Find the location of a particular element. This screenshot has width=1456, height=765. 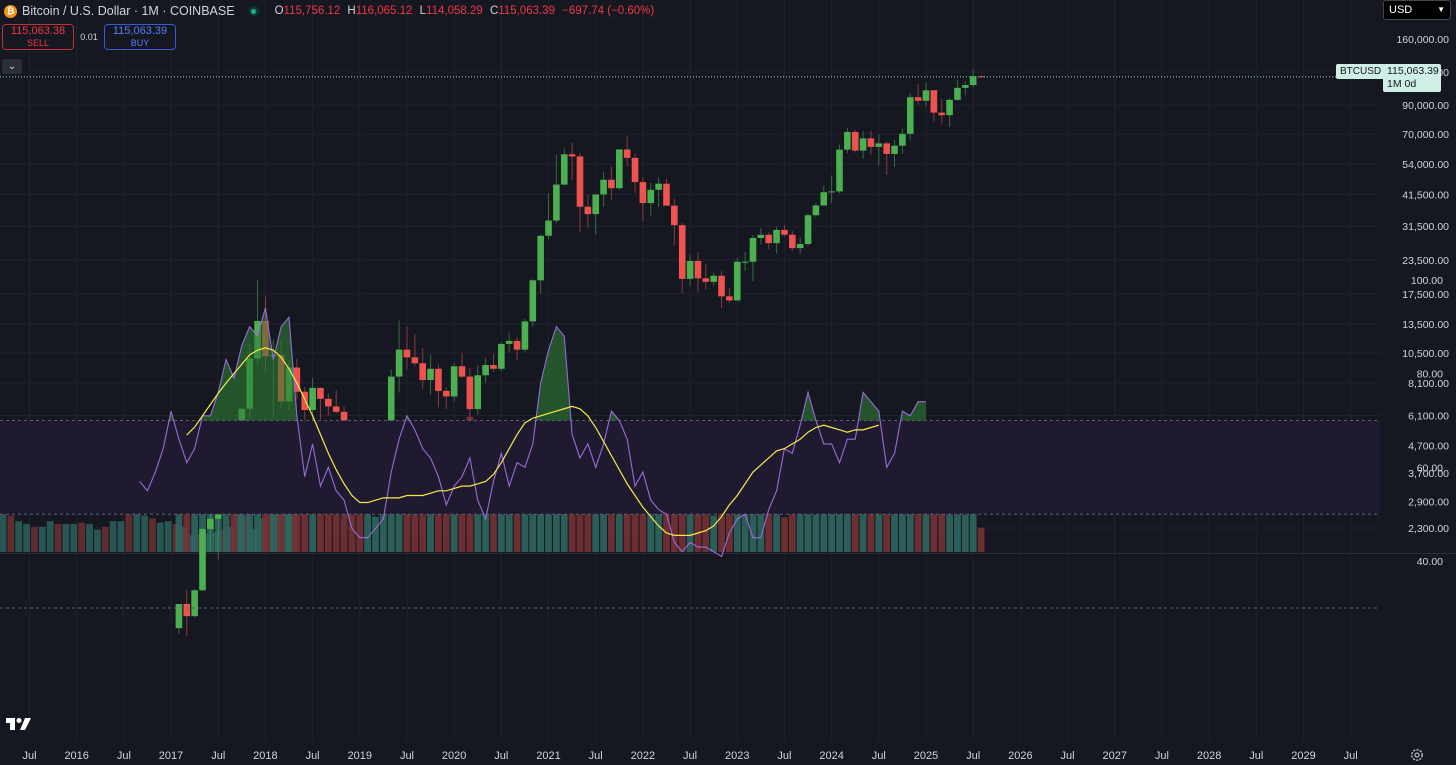

rsi-tick-label: 100.00 is located at coordinates (1427, 281).